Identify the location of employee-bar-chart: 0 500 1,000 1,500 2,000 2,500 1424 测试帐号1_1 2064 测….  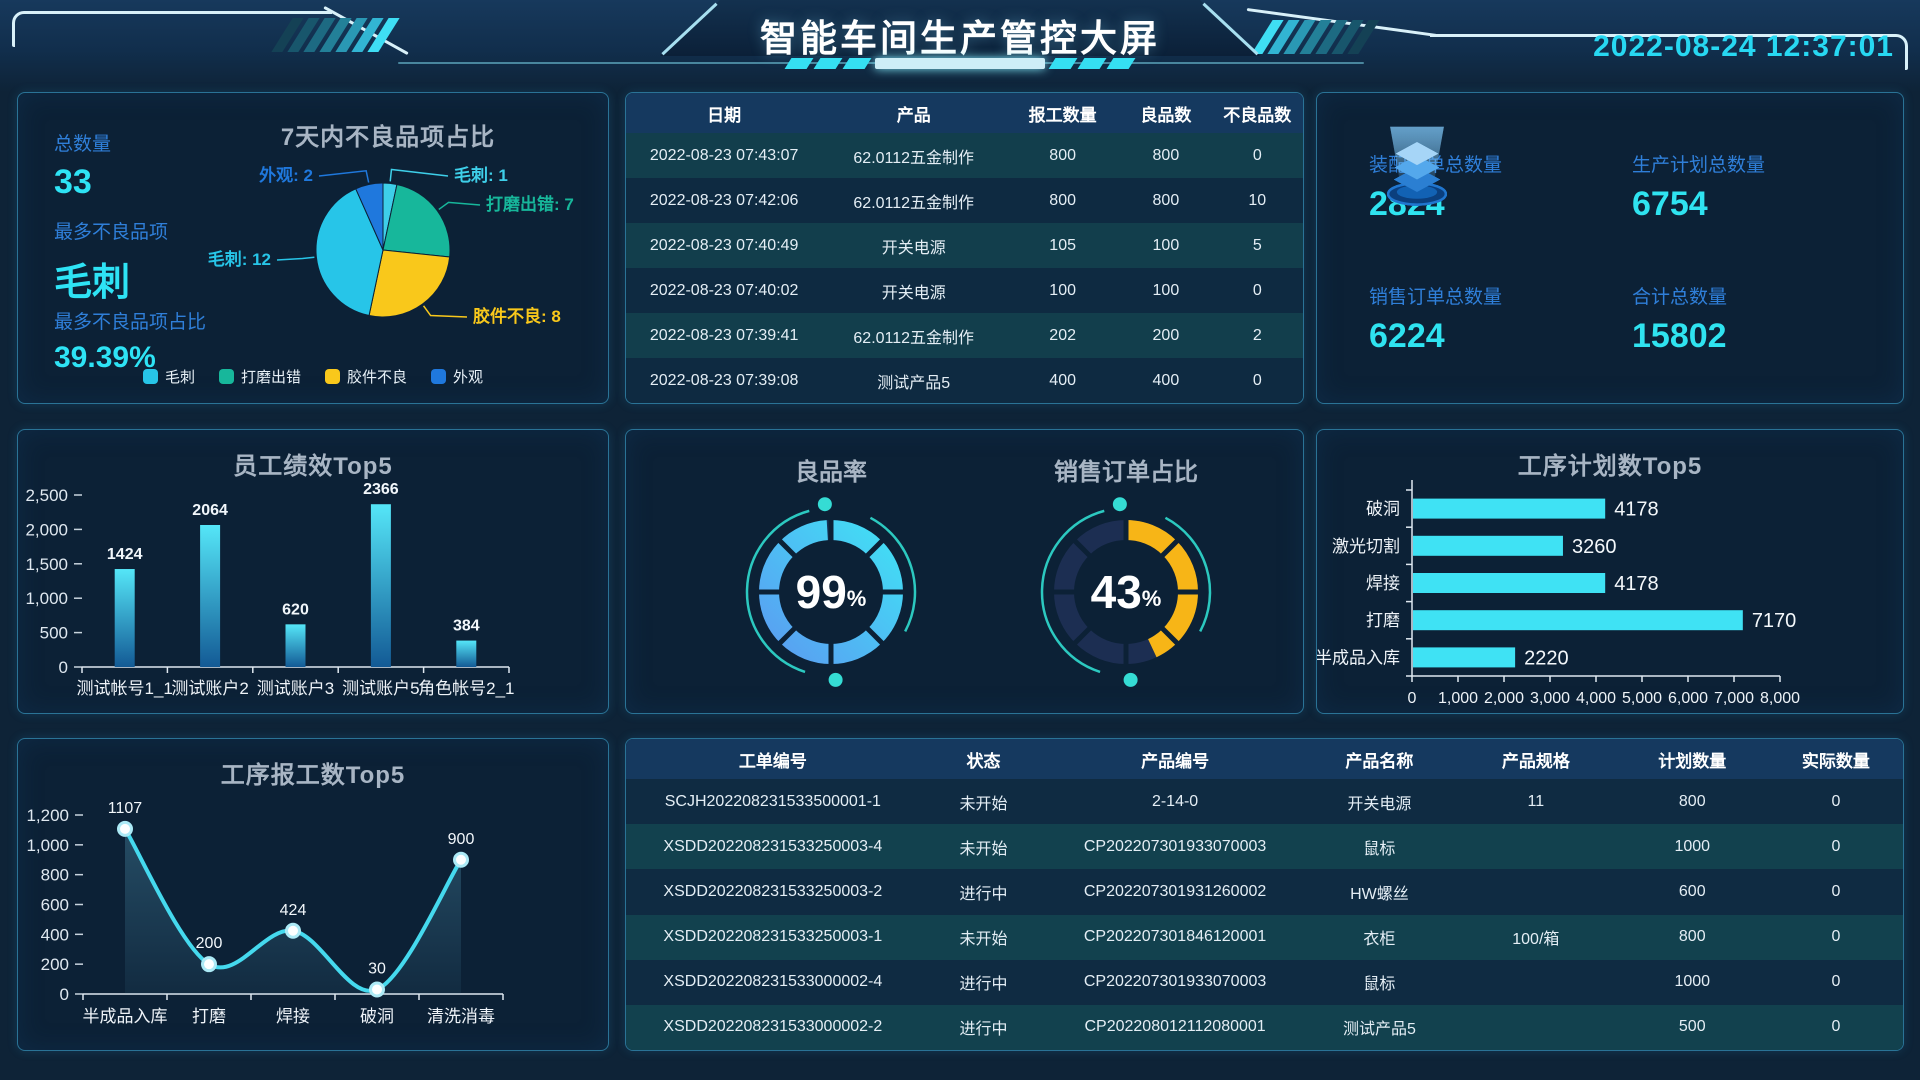
(269, 589).